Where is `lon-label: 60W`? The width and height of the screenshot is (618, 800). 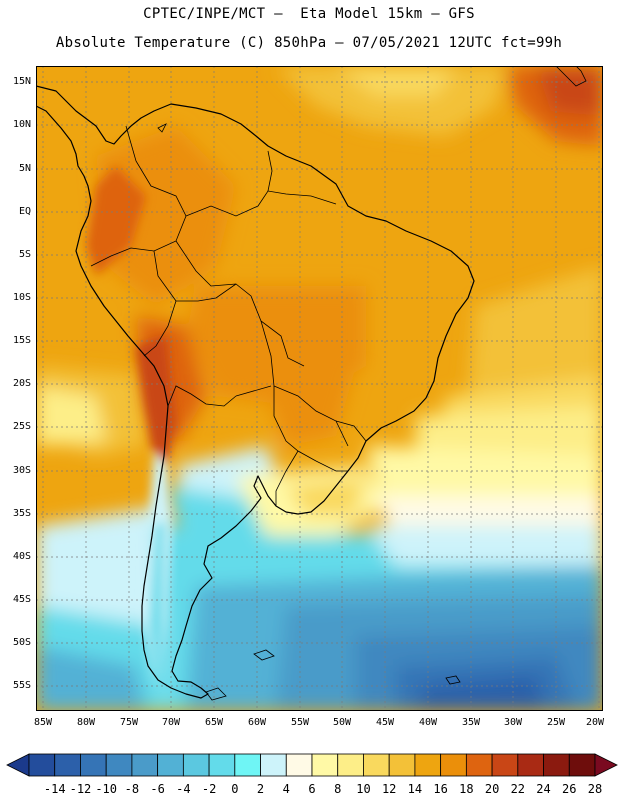
lon-label: 60W is located at coordinates (257, 722).